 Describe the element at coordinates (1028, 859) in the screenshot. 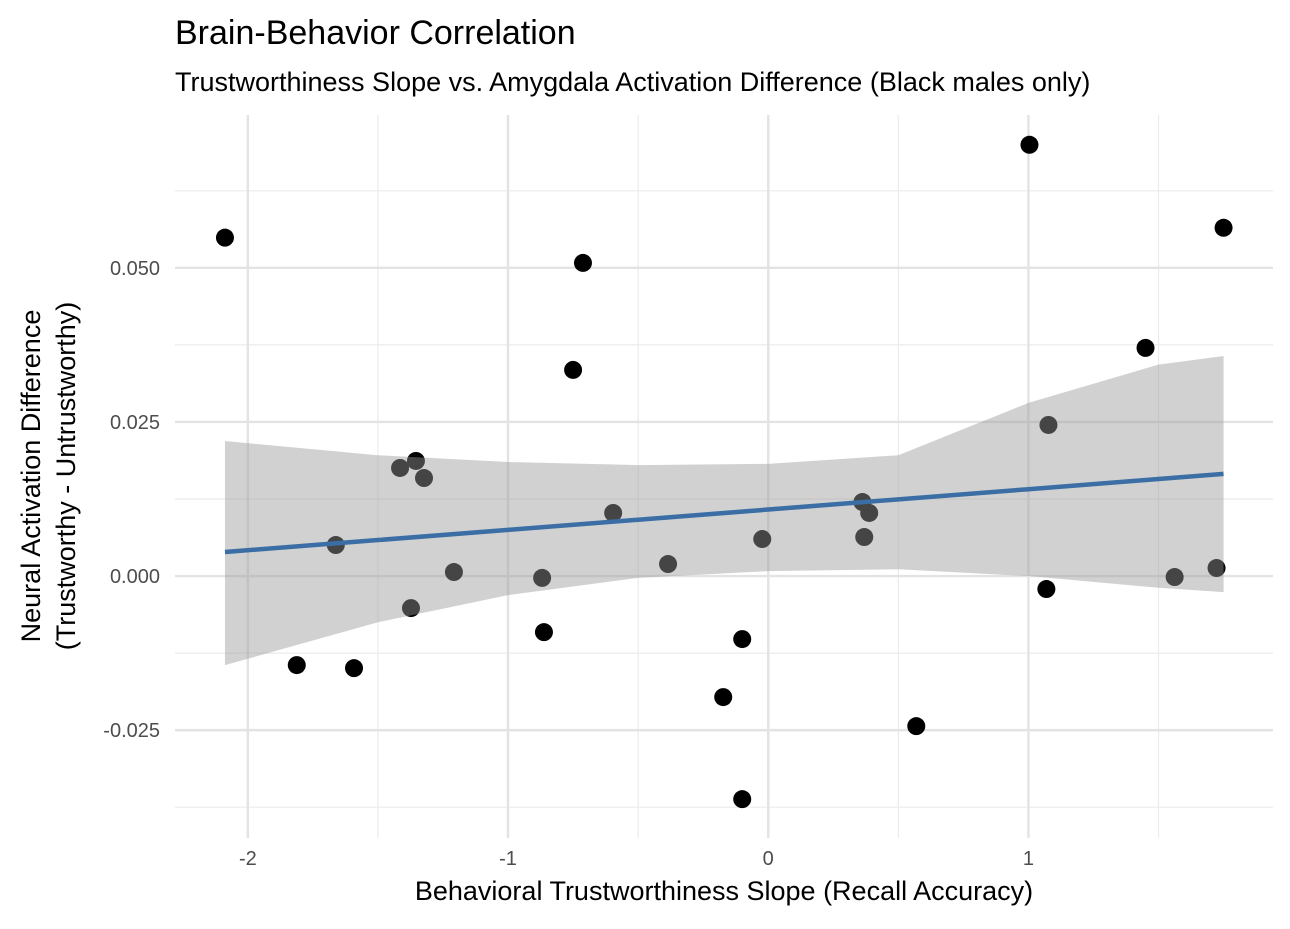

I see `x-tick-label: 1` at that location.